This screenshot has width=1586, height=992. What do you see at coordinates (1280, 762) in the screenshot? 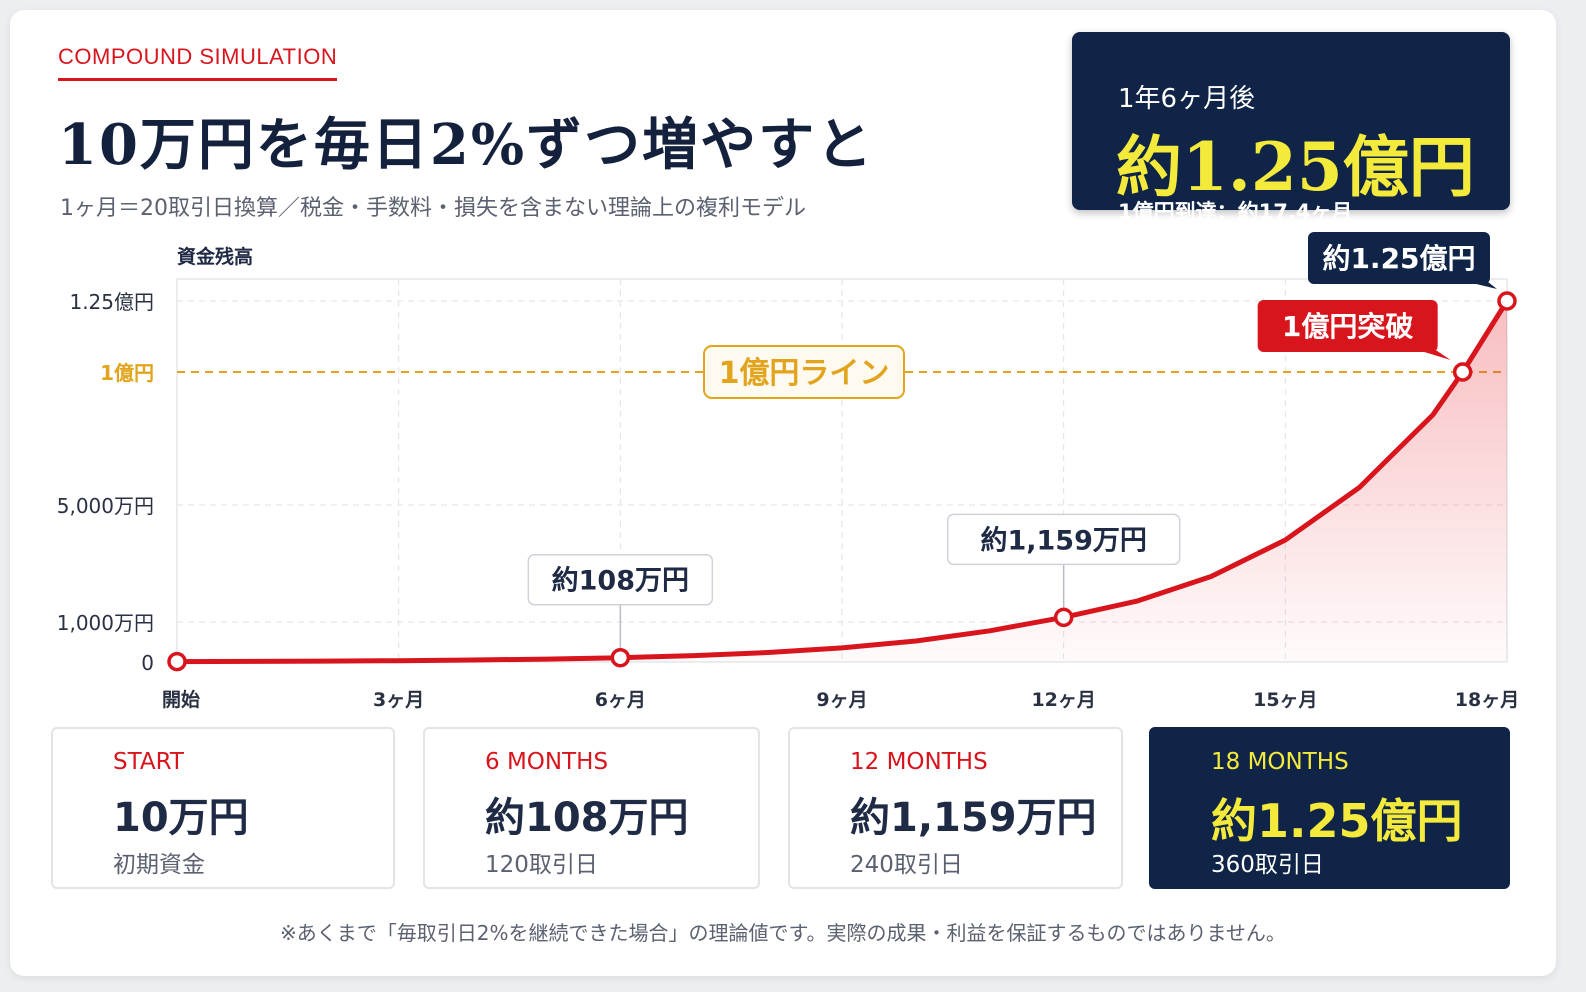
I see `stat-label: 18 MONTHS` at bounding box center [1280, 762].